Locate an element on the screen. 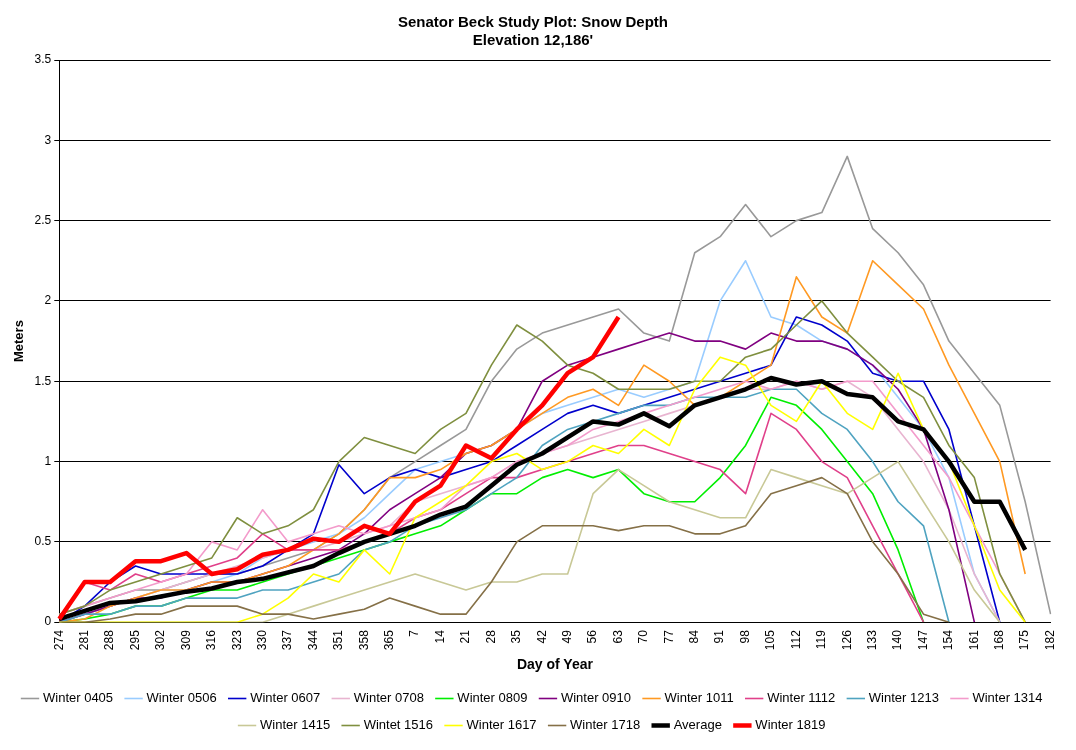 Image resolution: width=1076 pixels, height=750 pixels. x-tick-label: 70 is located at coordinates (643, 636).